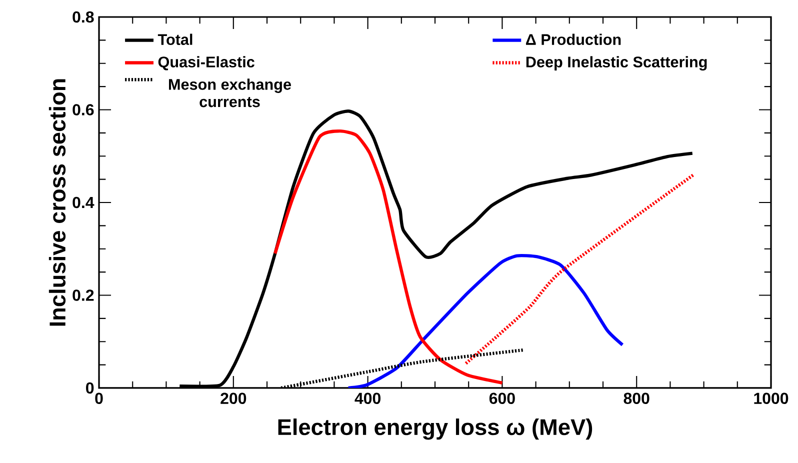  Describe the element at coordinates (616, 63) in the screenshot. I see `legend-label: Deep Inelastic Scattering` at that location.